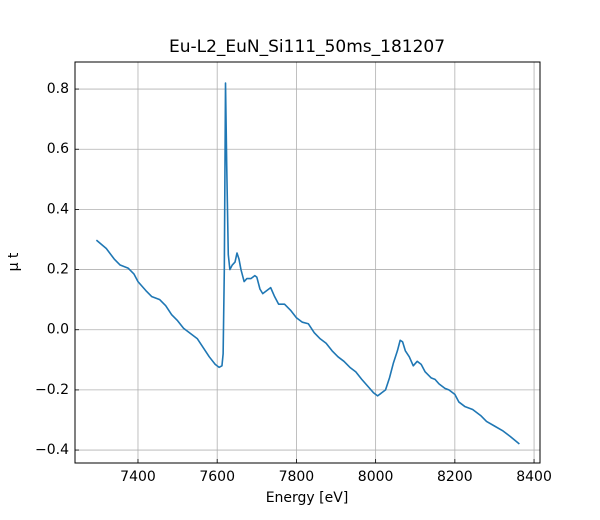 The height and width of the screenshot is (520, 600). Describe the element at coordinates (58, 330) in the screenshot. I see `y-tick-label: 0.0` at that location.